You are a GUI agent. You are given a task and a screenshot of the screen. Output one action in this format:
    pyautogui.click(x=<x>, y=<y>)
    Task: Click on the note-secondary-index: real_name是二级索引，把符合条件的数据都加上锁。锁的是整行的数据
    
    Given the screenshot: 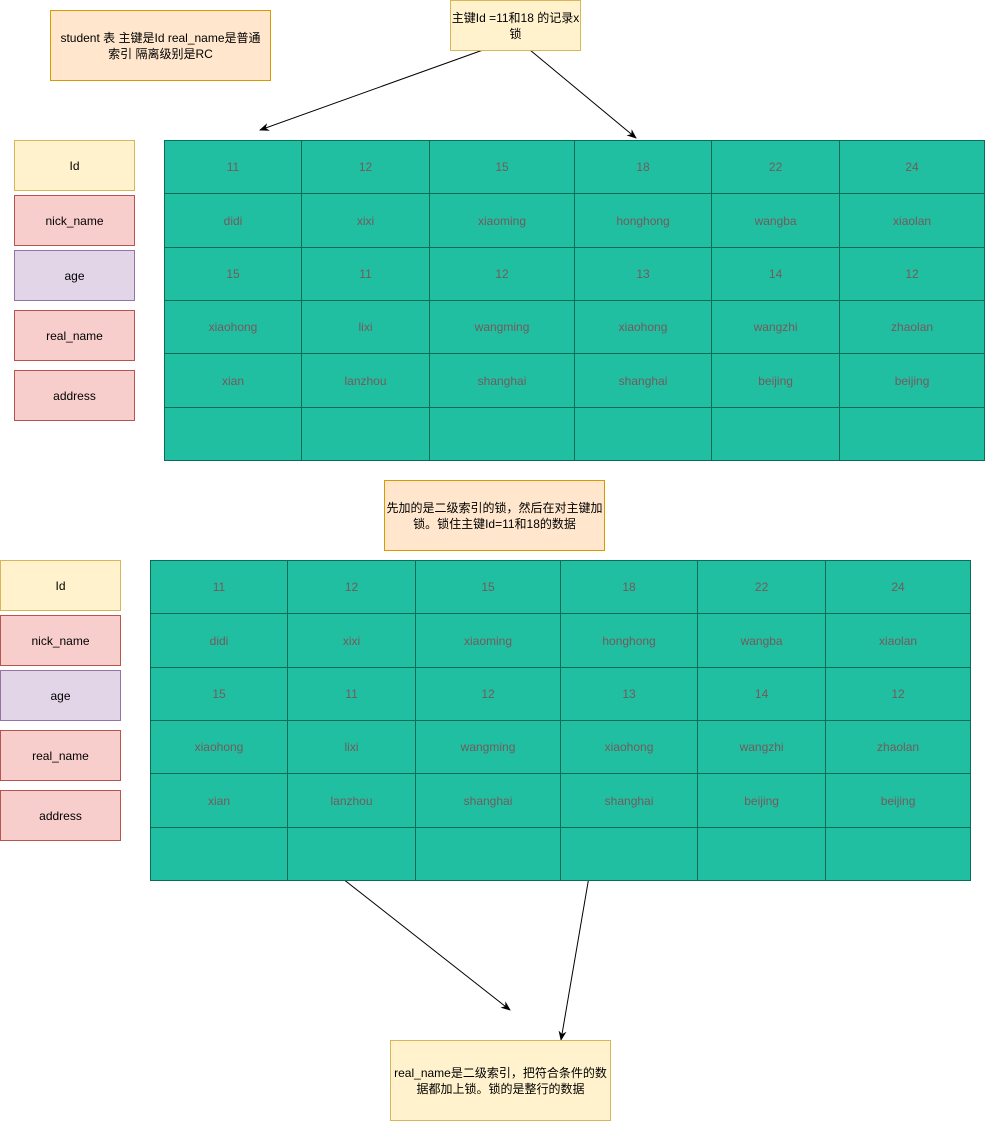 What is the action you would take?
    pyautogui.click(x=500, y=1080)
    